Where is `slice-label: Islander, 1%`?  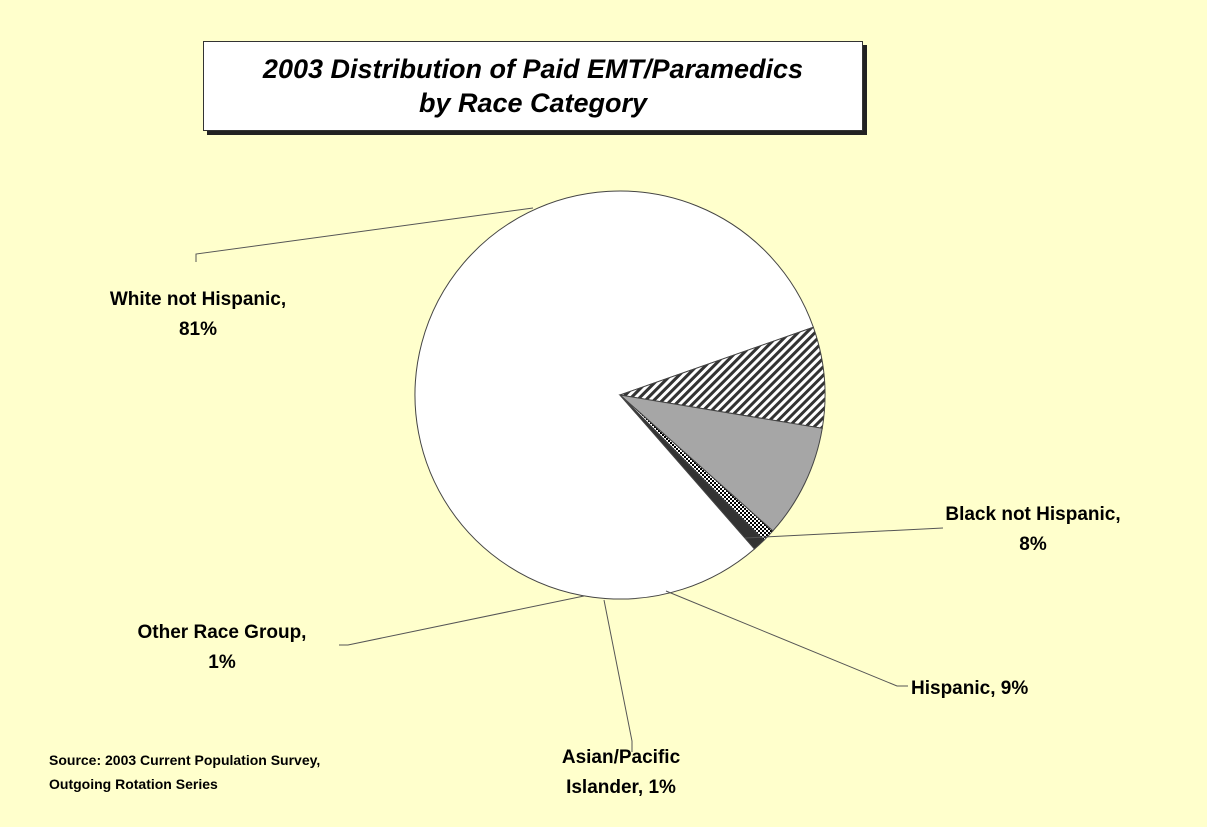
slice-label: Islander, 1% is located at coordinates (621, 787).